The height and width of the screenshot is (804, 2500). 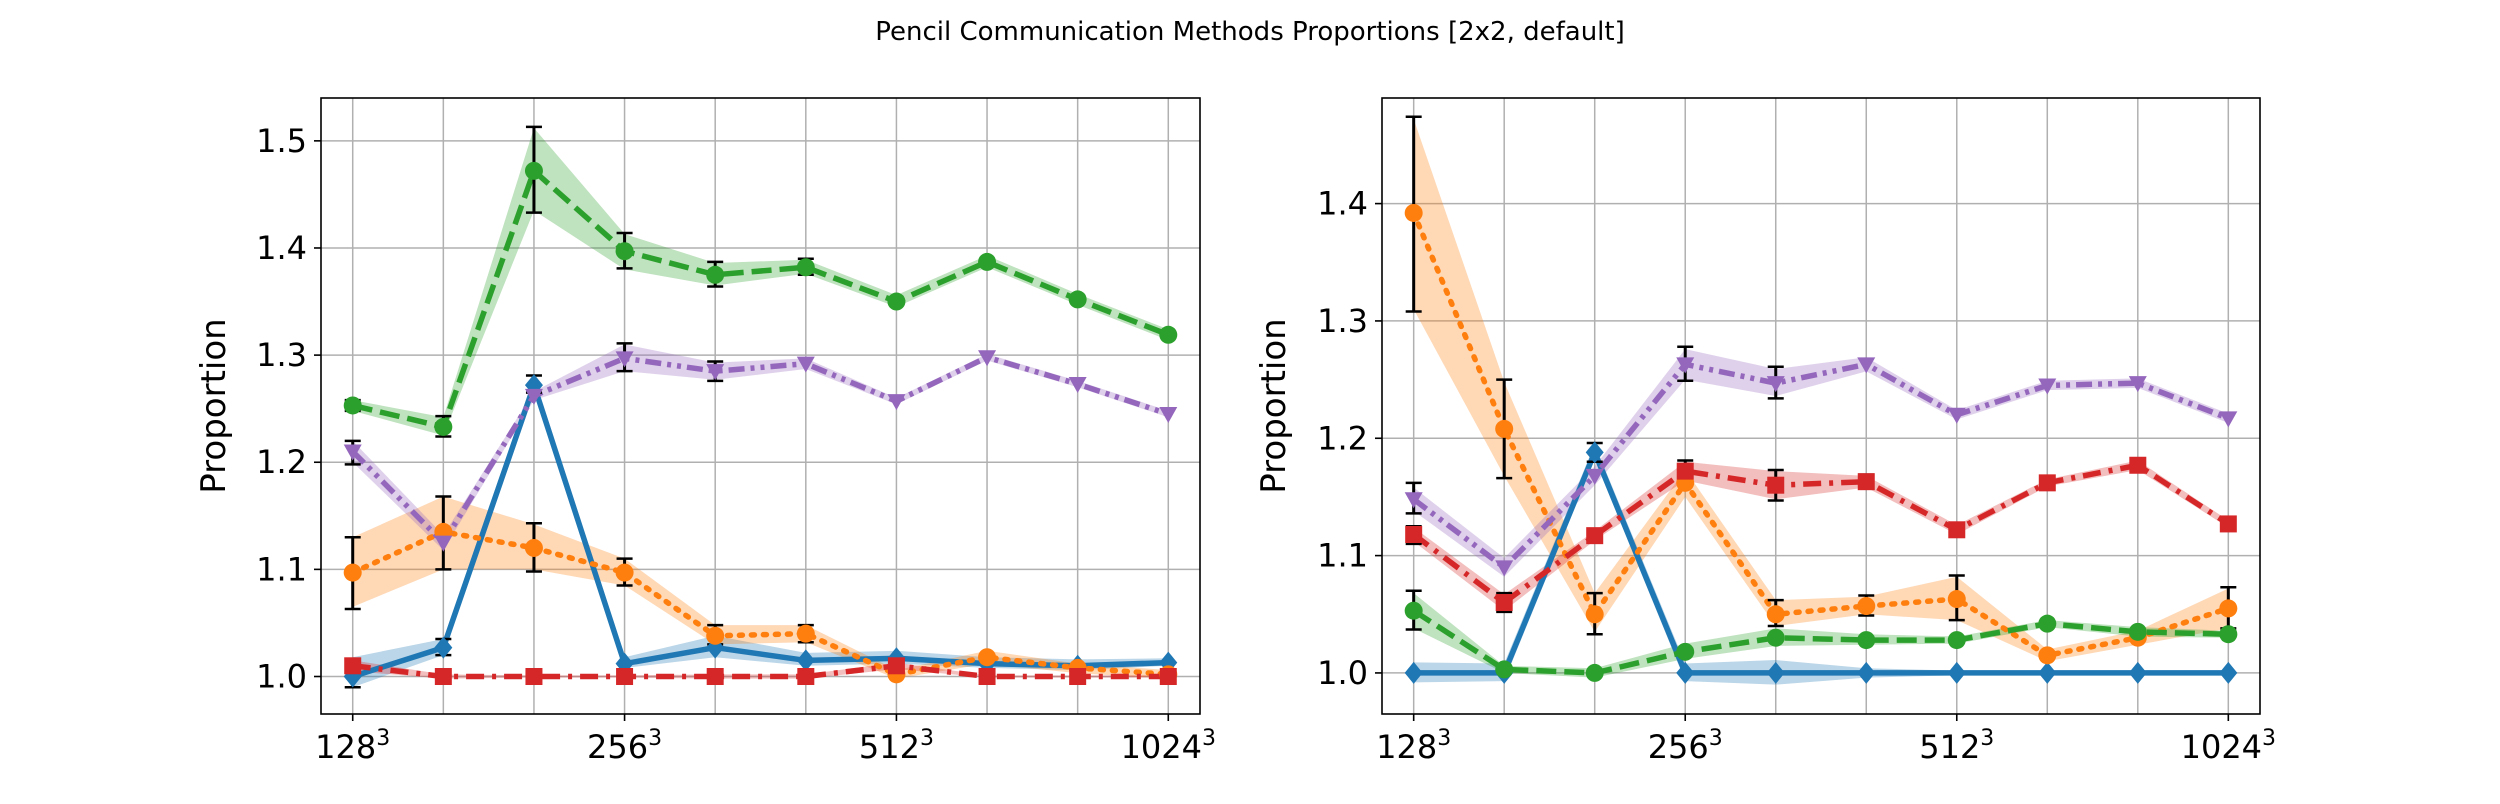 What do you see at coordinates (1413, 746) in the screenshot?
I see `x-tick-label: 1283` at bounding box center [1413, 746].